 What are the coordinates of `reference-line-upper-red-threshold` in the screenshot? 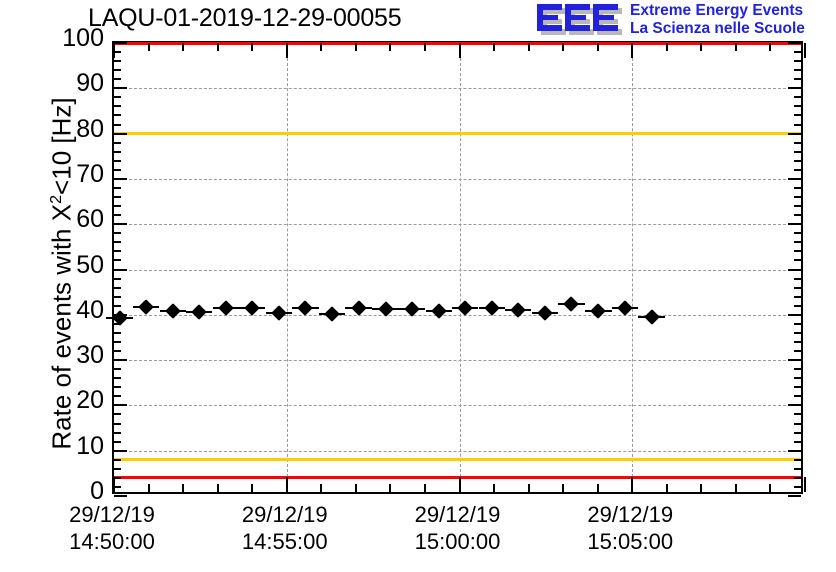 It's located at (457, 43).